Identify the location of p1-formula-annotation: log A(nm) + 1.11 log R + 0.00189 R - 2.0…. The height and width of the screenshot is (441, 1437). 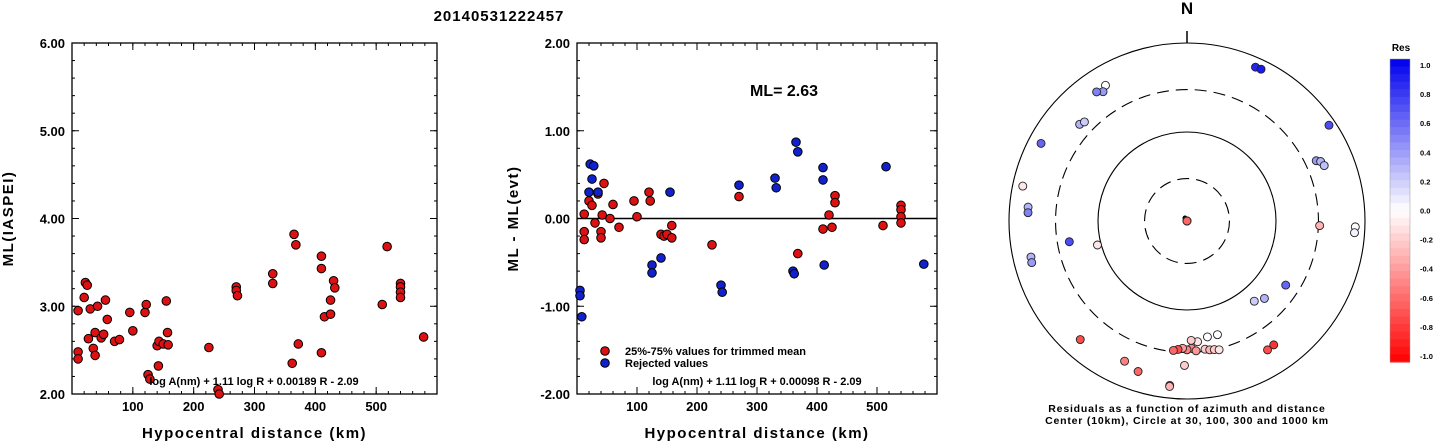
(253, 382).